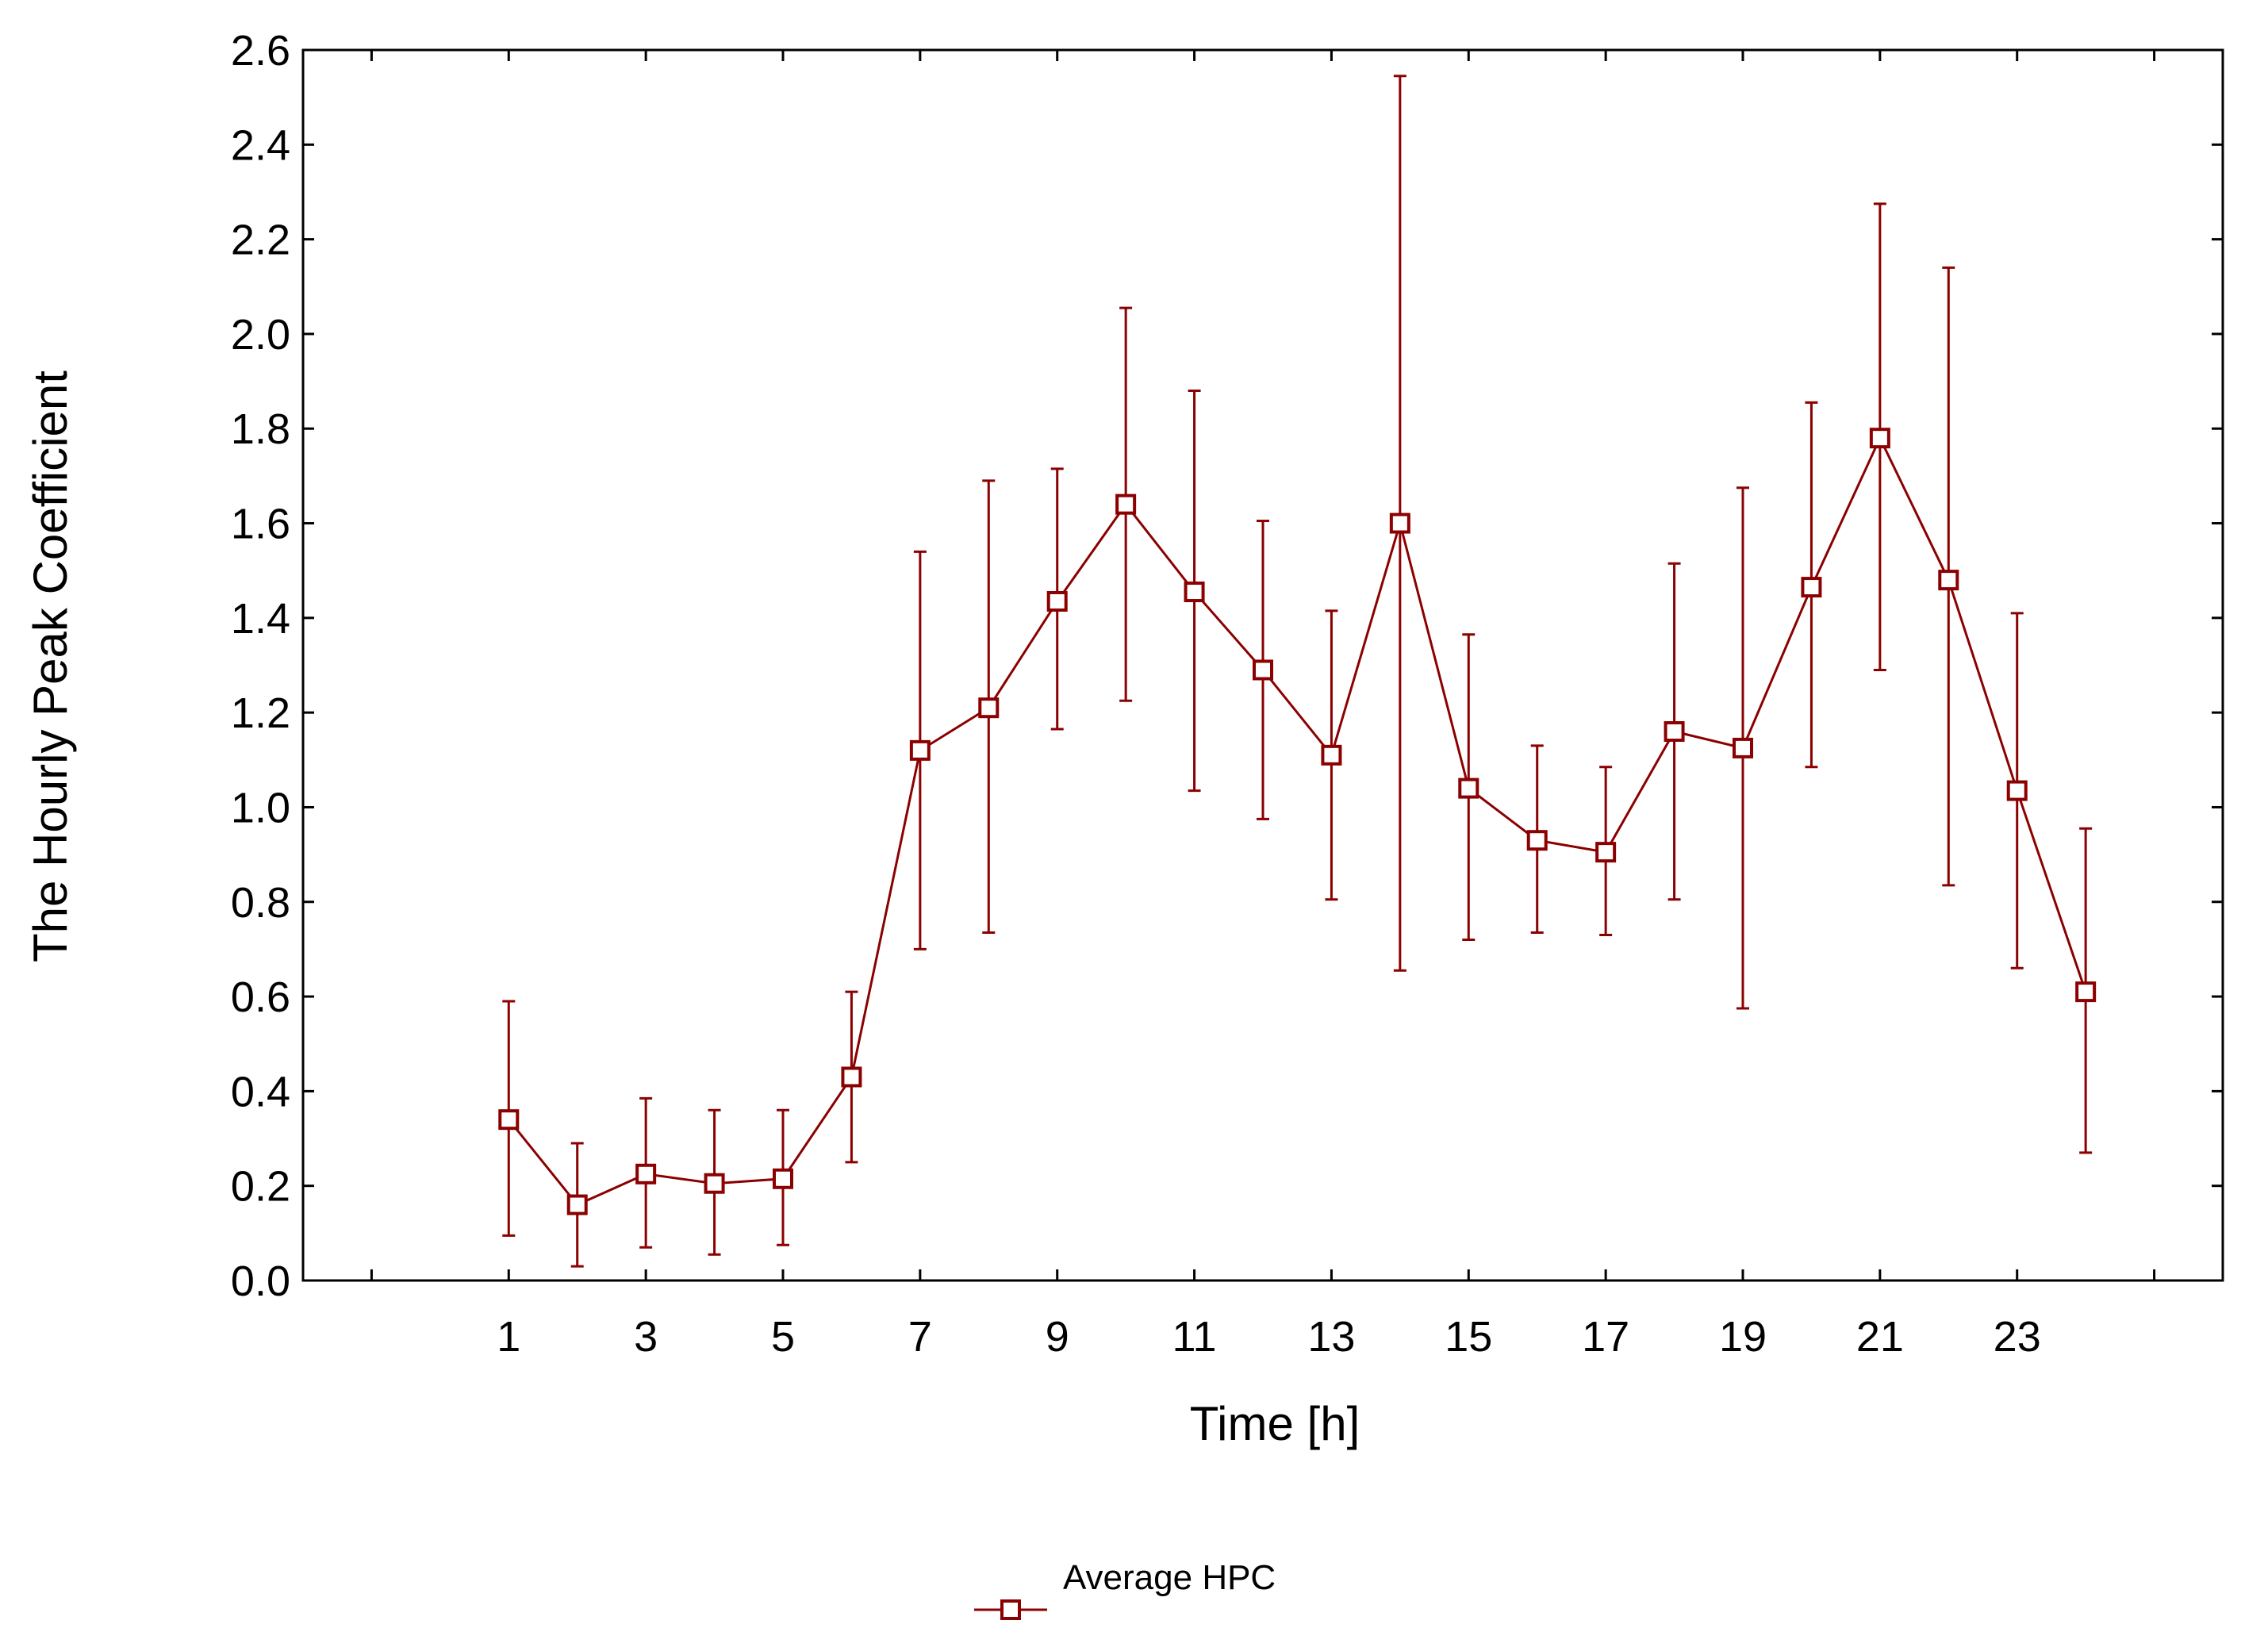  What do you see at coordinates (261, 1091) in the screenshot?
I see `y-tick-label: 0.4` at bounding box center [261, 1091].